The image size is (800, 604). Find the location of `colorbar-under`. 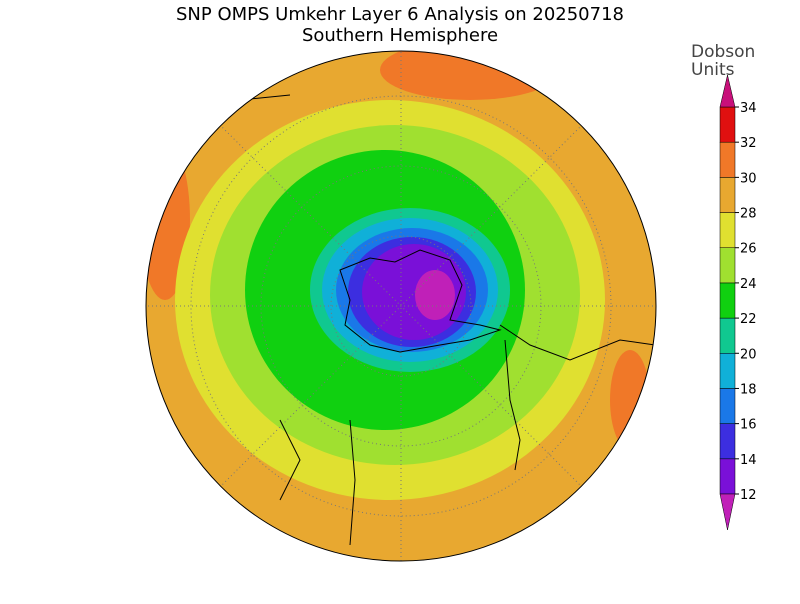

colorbar-under is located at coordinates (727, 512).